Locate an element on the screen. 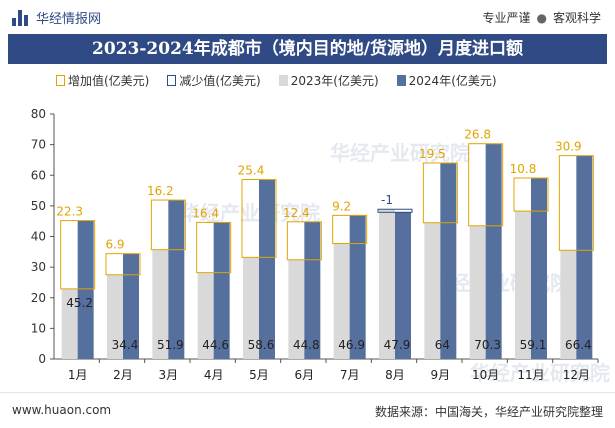  legend-decrease: 减少值(亿美元) is located at coordinates (214, 80).